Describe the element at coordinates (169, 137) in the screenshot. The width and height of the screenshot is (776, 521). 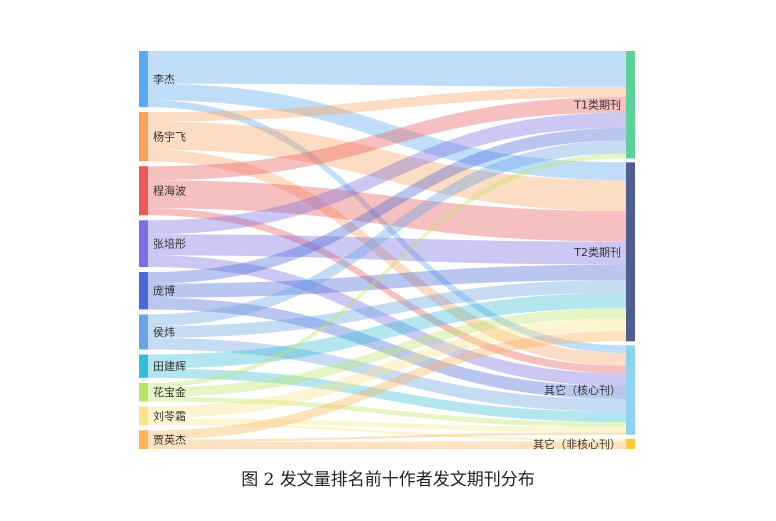
I see `source-node-label: 杨宇飞` at that location.